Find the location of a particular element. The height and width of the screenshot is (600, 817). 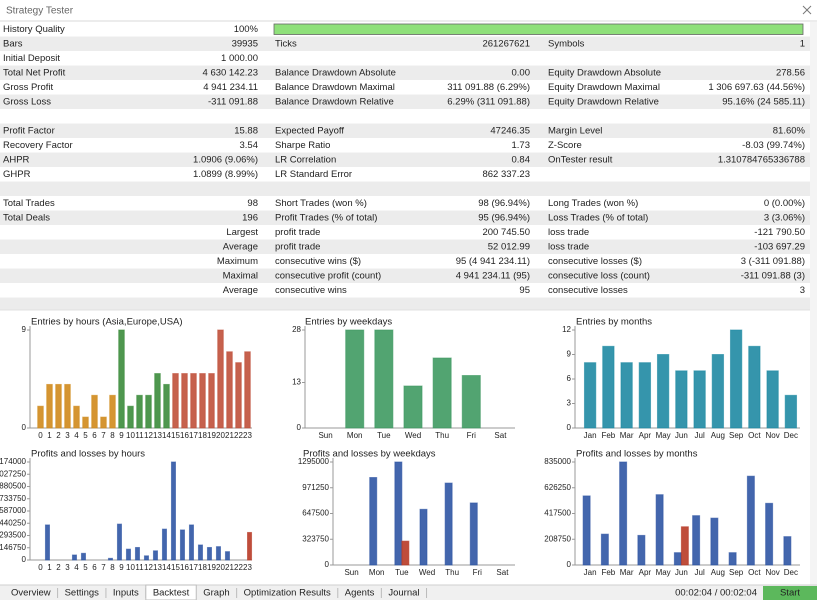

x-tick-label: Sep is located at coordinates (736, 572).